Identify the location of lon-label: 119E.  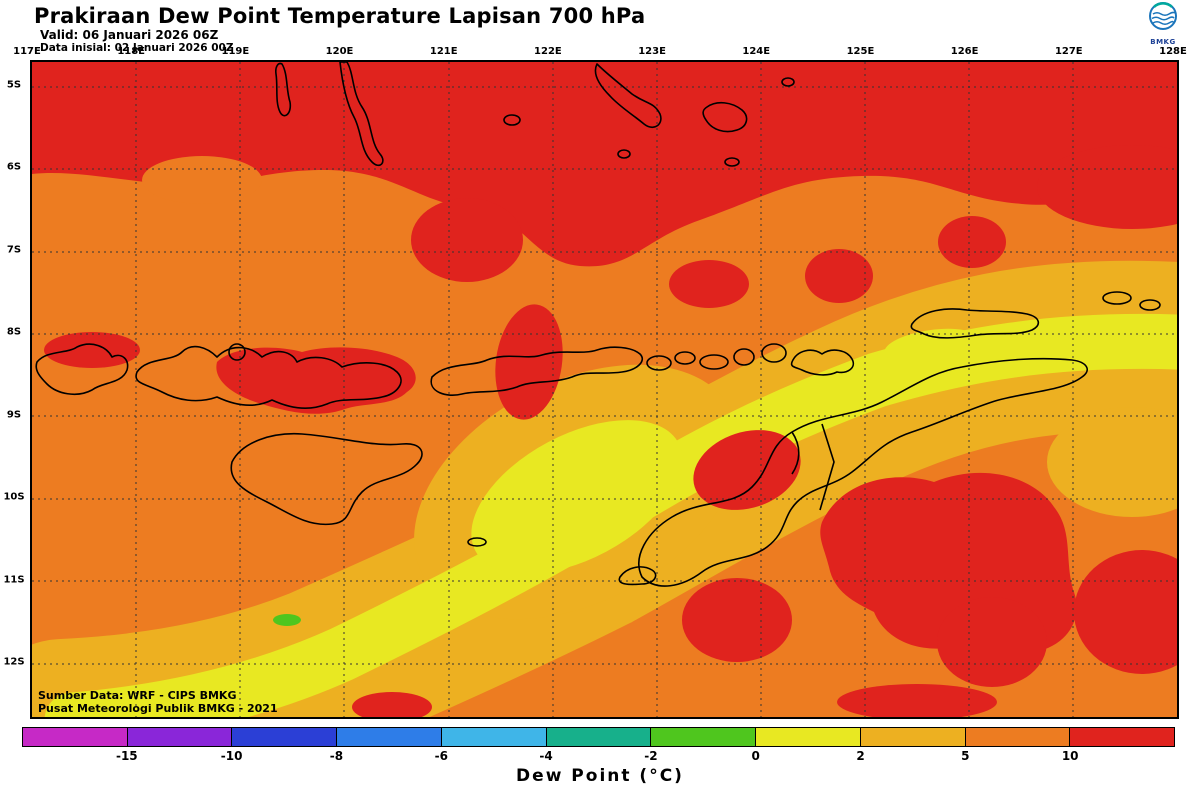
(235, 51).